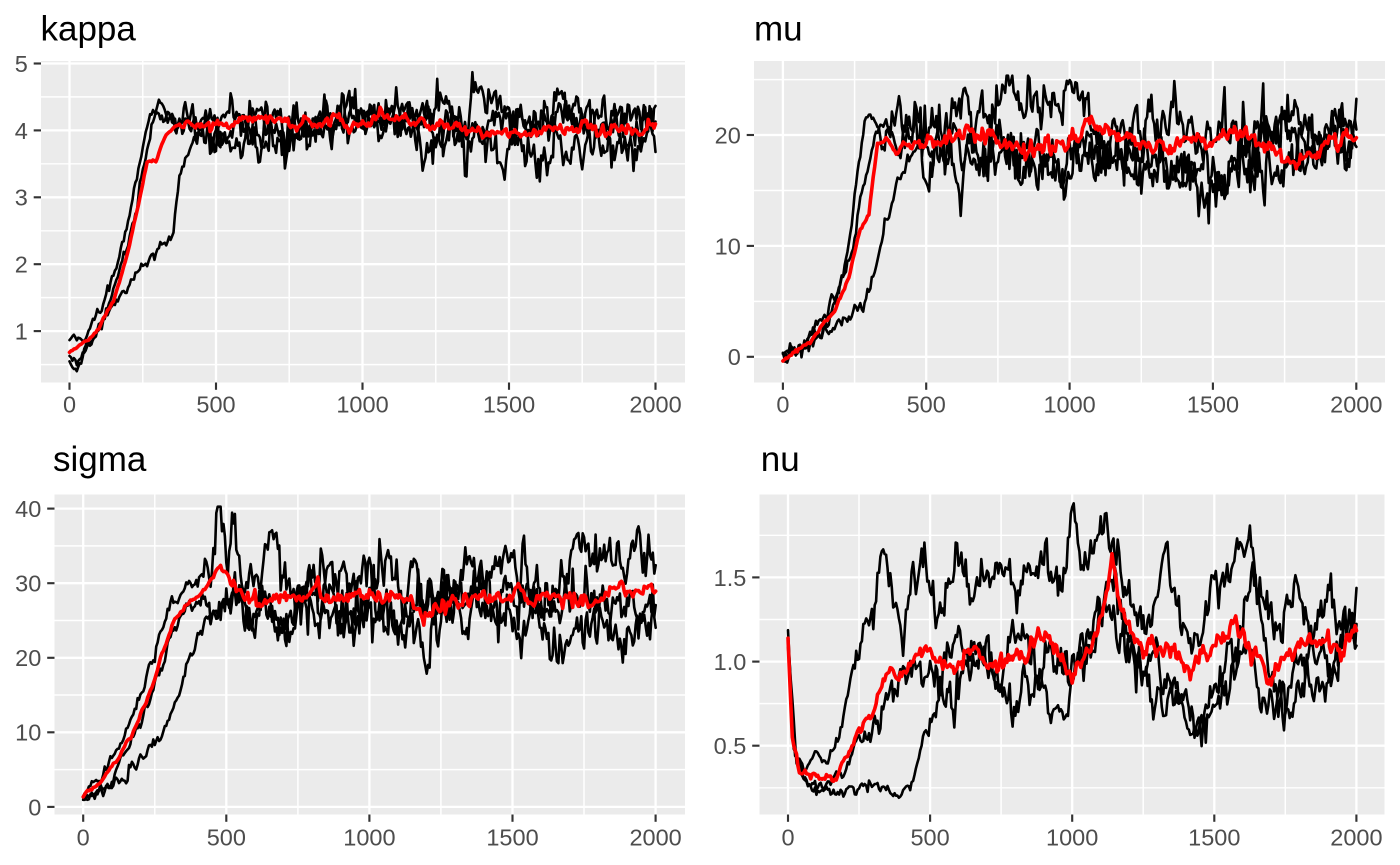 This screenshot has height=865, width=1400. Describe the element at coordinates (730, 662) in the screenshot. I see `svg-text: 1.0` at that location.